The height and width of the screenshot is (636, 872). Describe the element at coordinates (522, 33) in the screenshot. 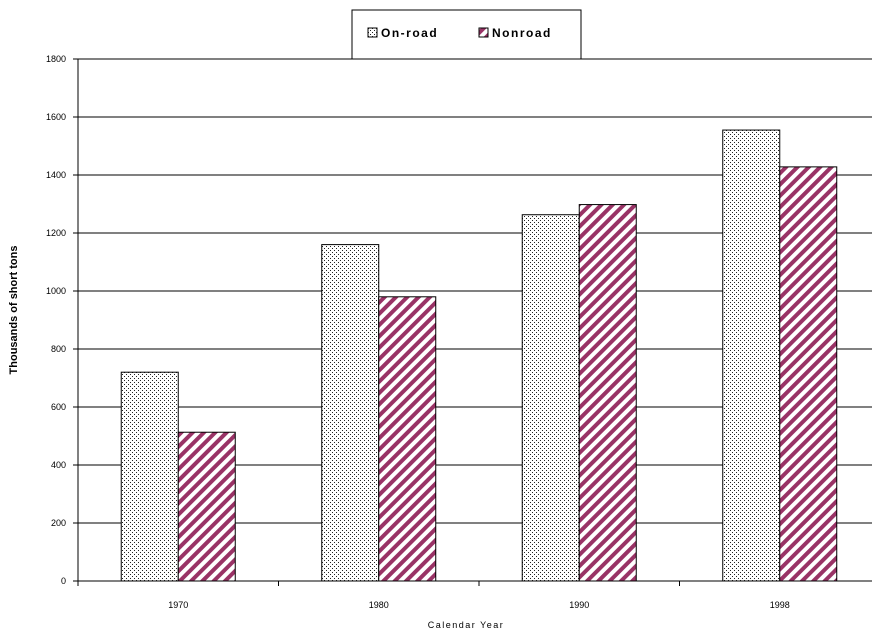

I see `legend-label-nonroad: Nonroad` at that location.